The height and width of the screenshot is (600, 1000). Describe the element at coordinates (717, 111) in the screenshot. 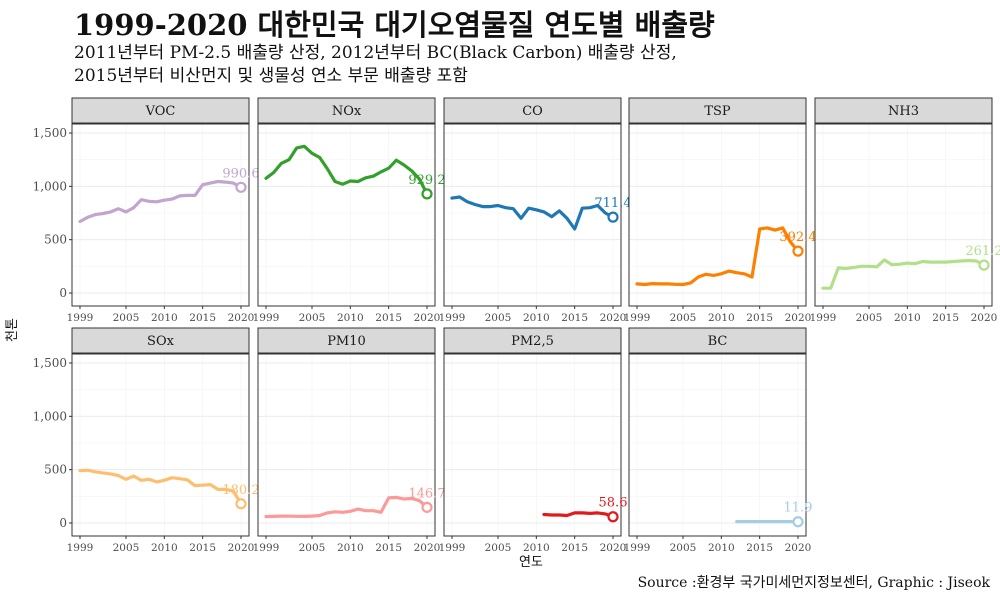

I see `strip-label-tsp: TSP` at that location.